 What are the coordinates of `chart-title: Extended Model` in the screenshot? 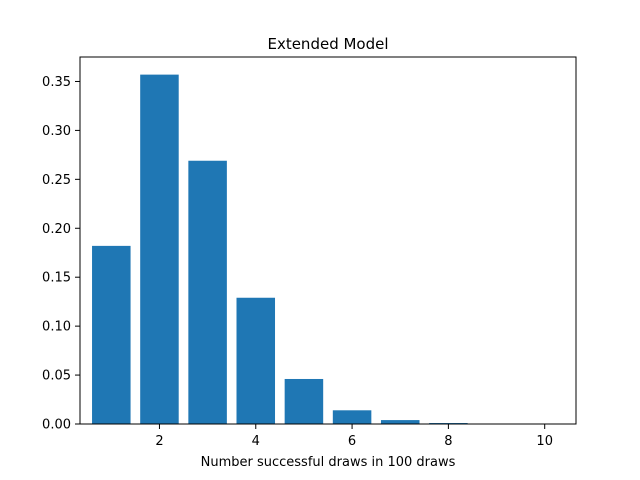 It's located at (327, 44).